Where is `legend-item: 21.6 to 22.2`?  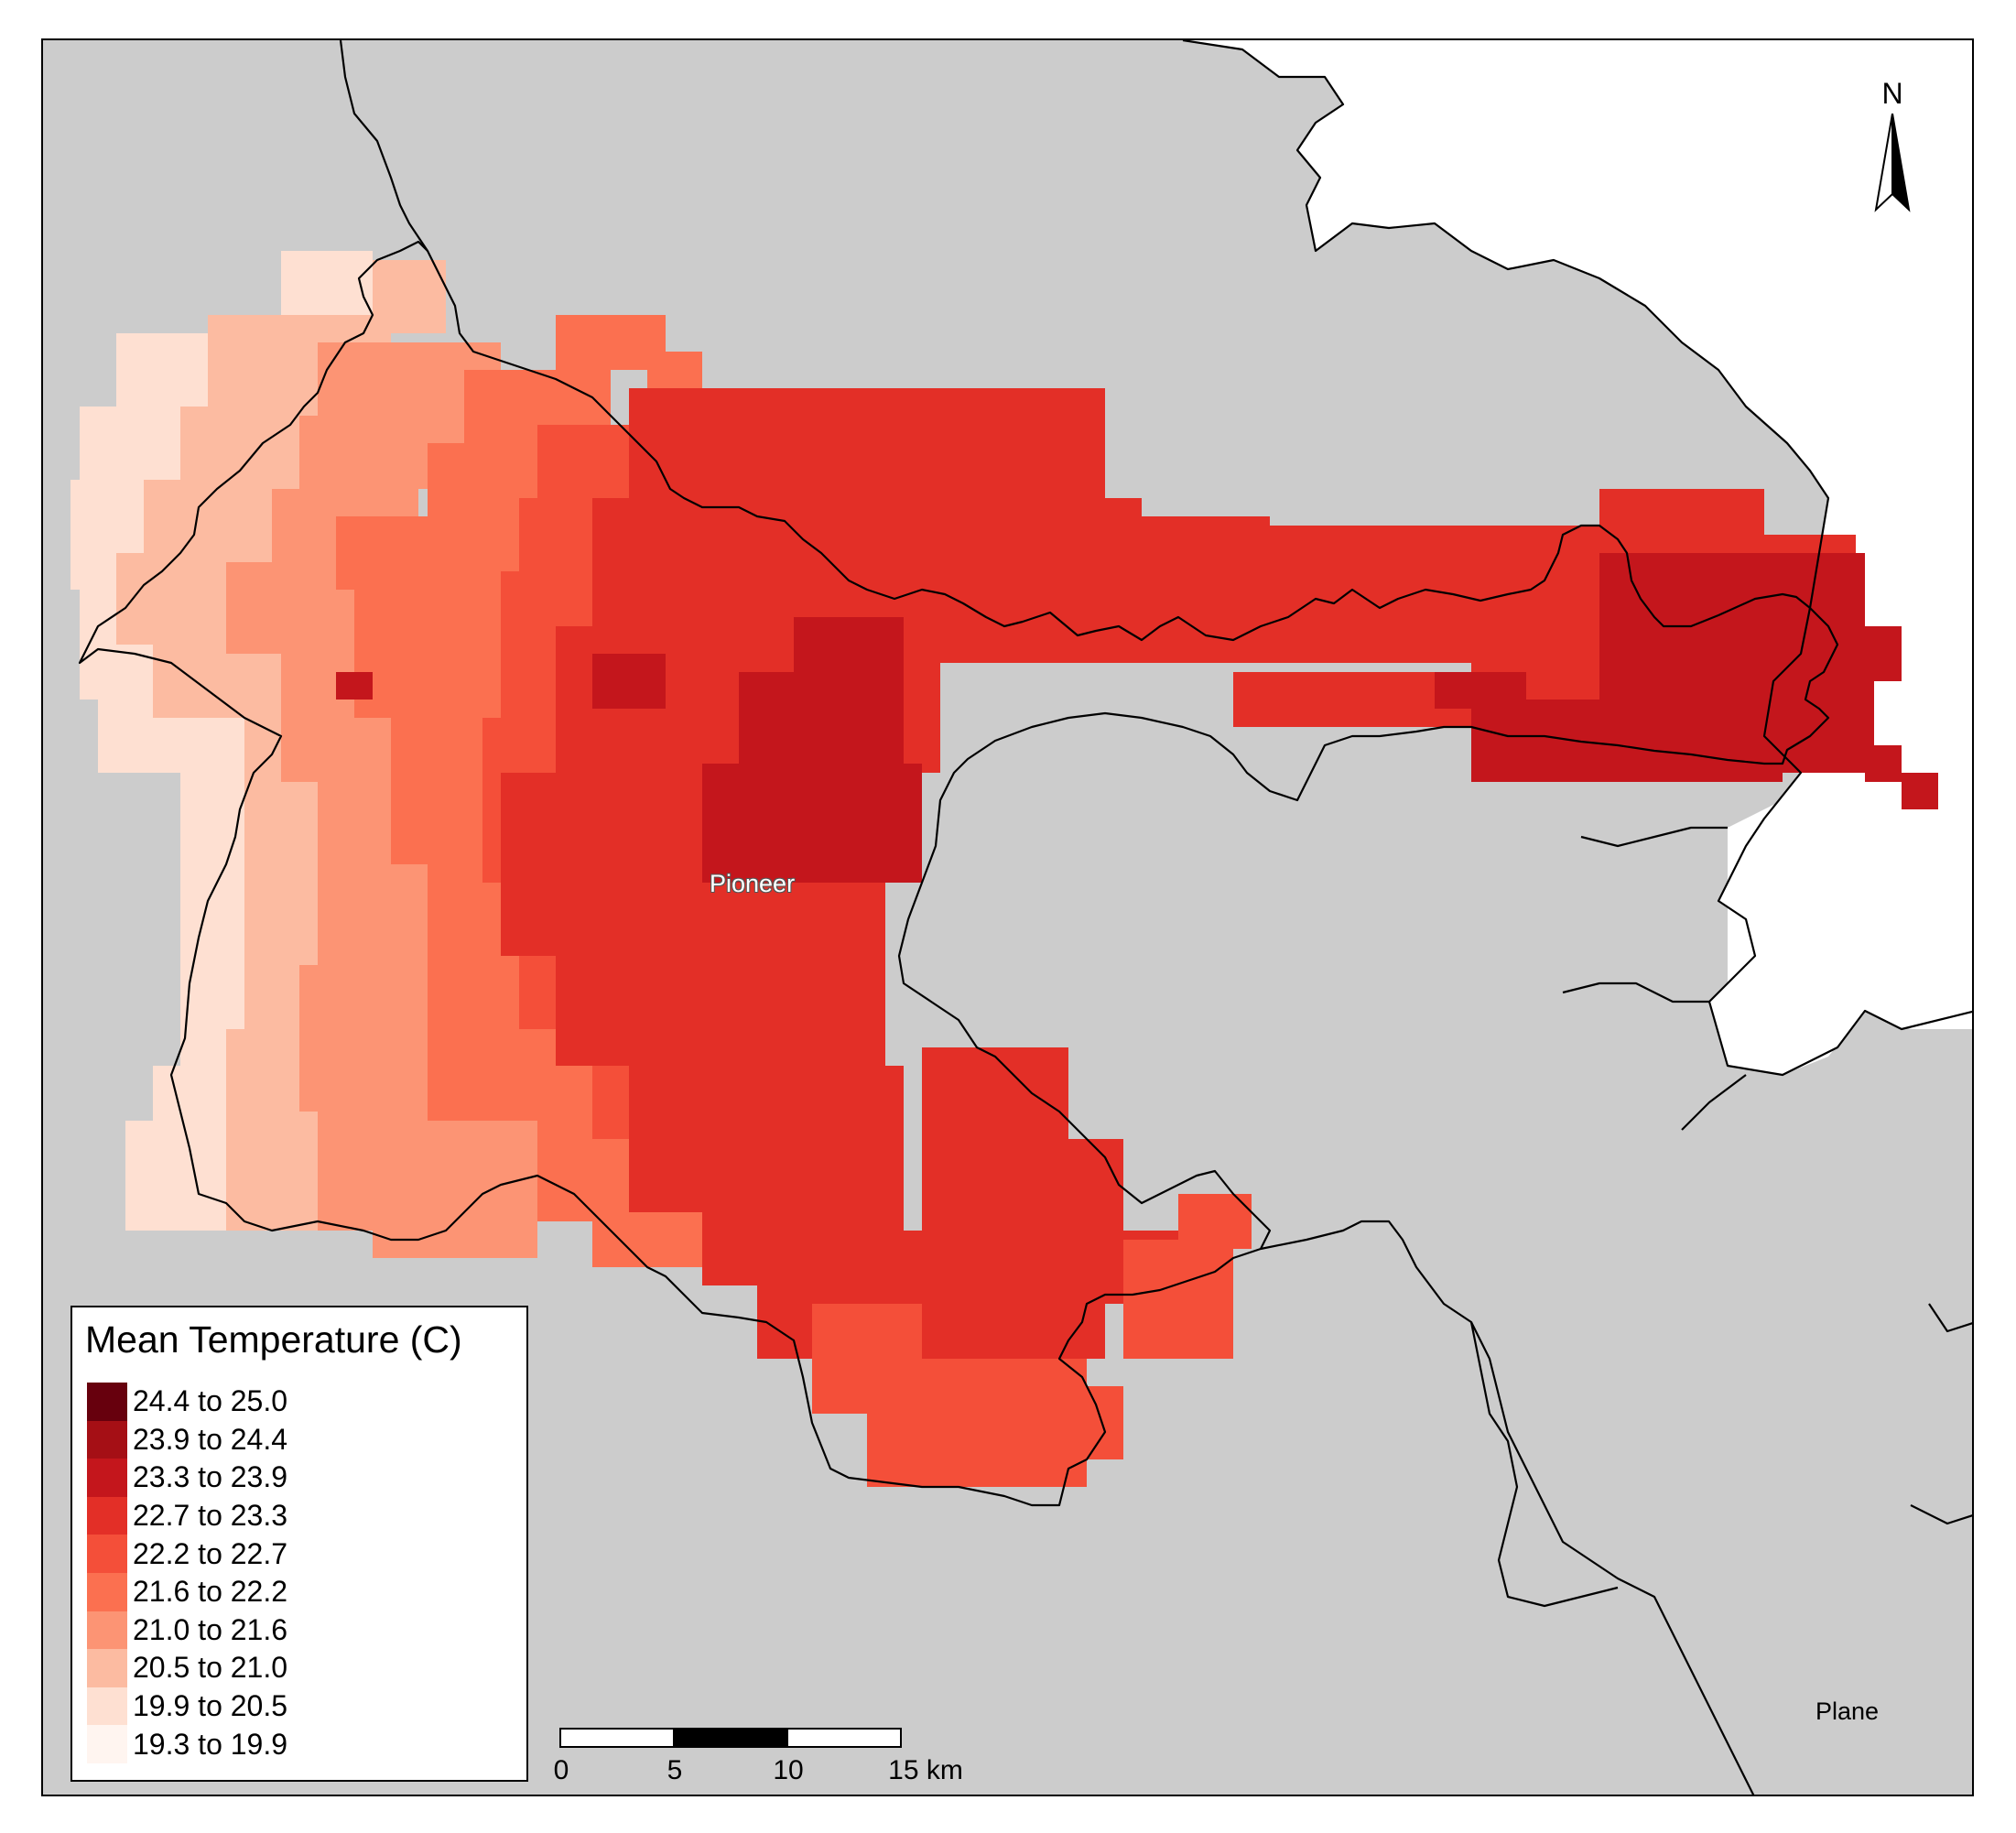
legend-item: 21.6 to 22.2 is located at coordinates (187, 1591).